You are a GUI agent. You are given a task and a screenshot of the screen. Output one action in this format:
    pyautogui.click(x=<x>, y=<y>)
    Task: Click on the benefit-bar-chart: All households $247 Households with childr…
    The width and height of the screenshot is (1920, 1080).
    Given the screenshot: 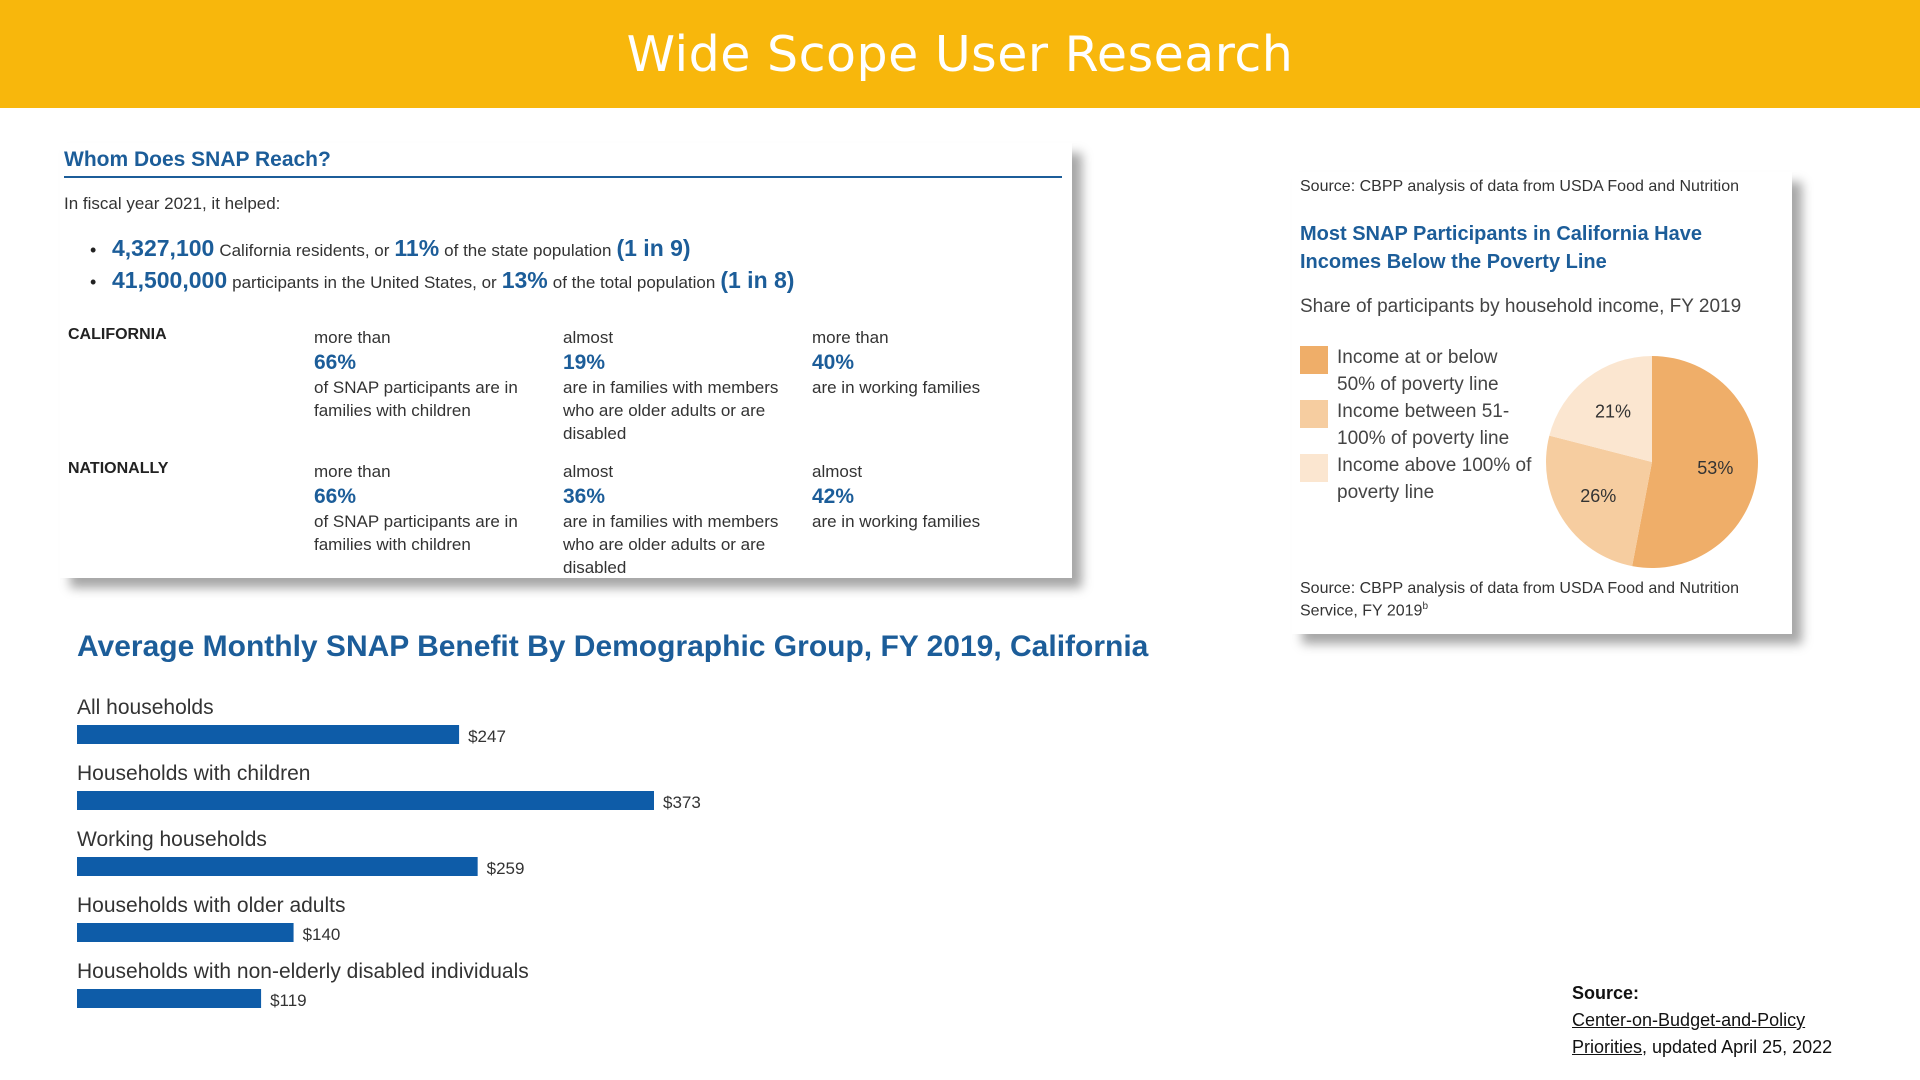 What is the action you would take?
    pyautogui.click(x=389, y=853)
    